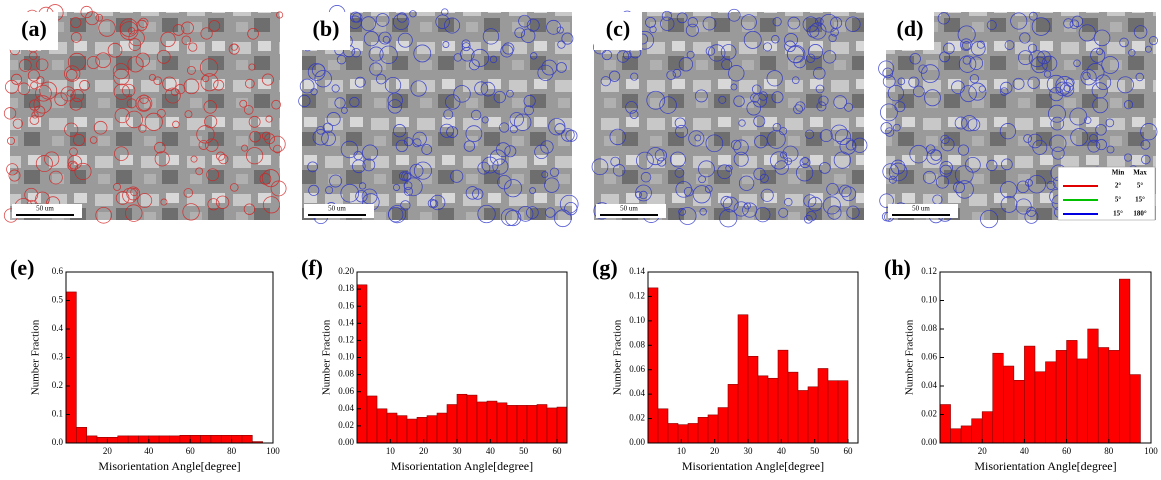  I want to click on y-tick-label: 0.16, so click(346, 305).